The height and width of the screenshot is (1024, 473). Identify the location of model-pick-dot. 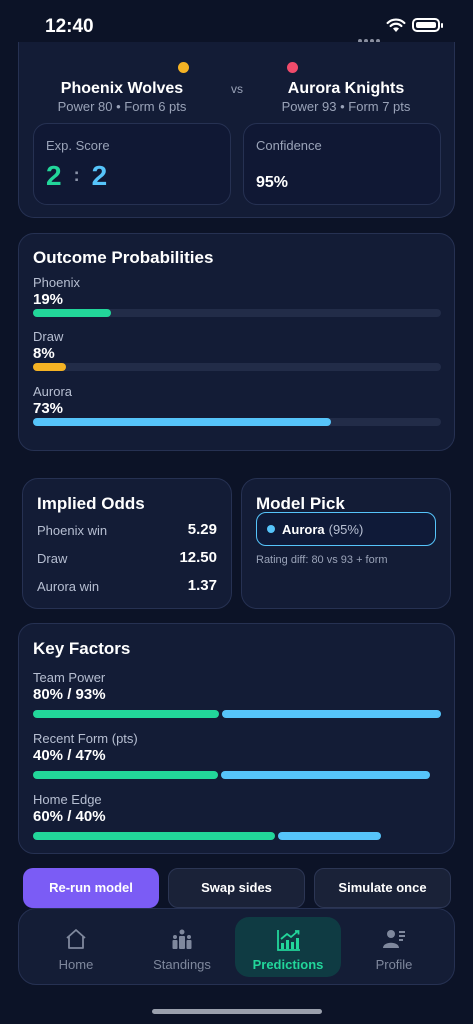
(271, 529).